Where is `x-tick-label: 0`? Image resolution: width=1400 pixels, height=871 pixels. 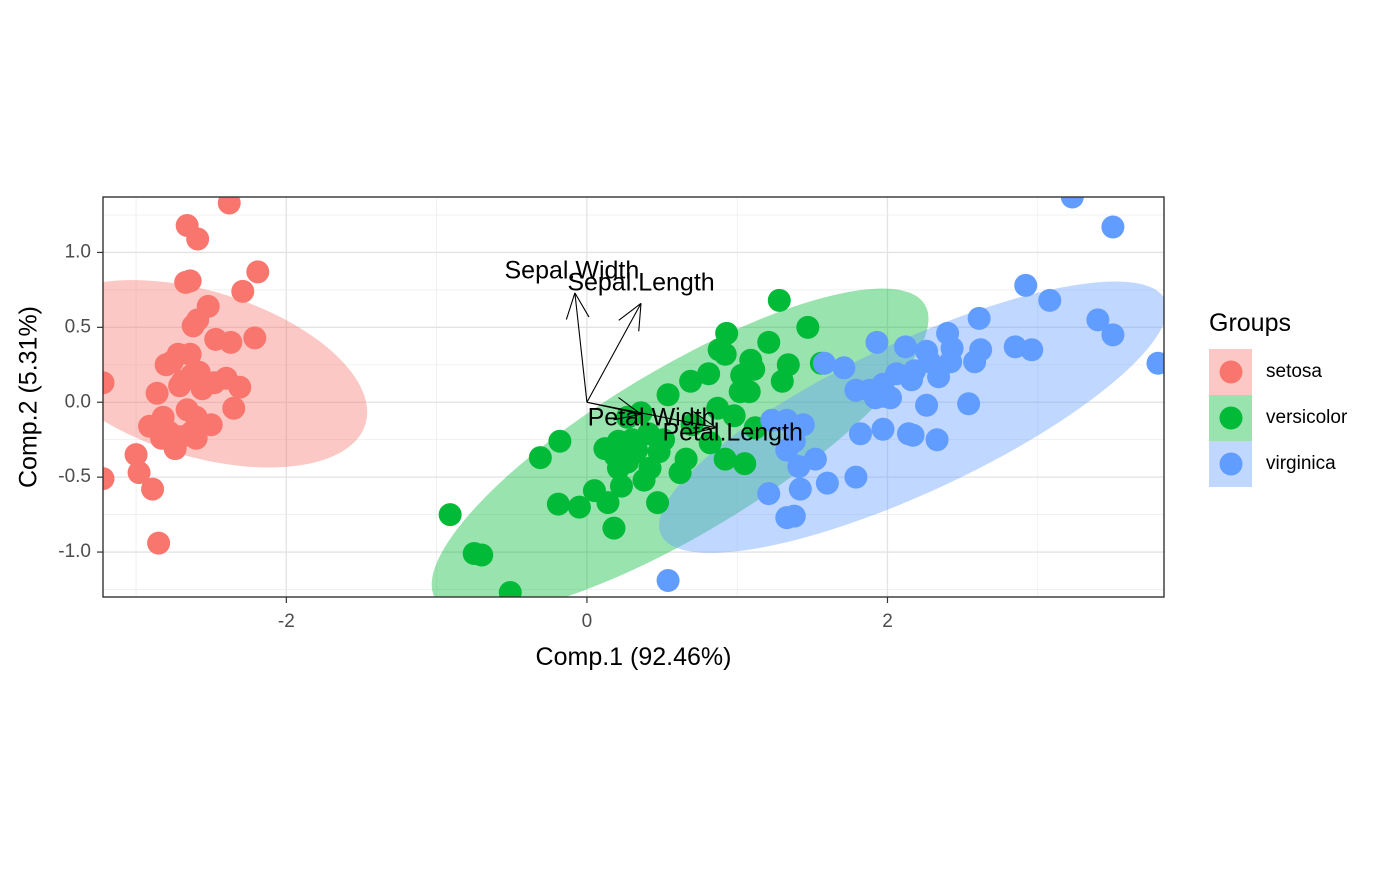
x-tick-label: 0 is located at coordinates (587, 621).